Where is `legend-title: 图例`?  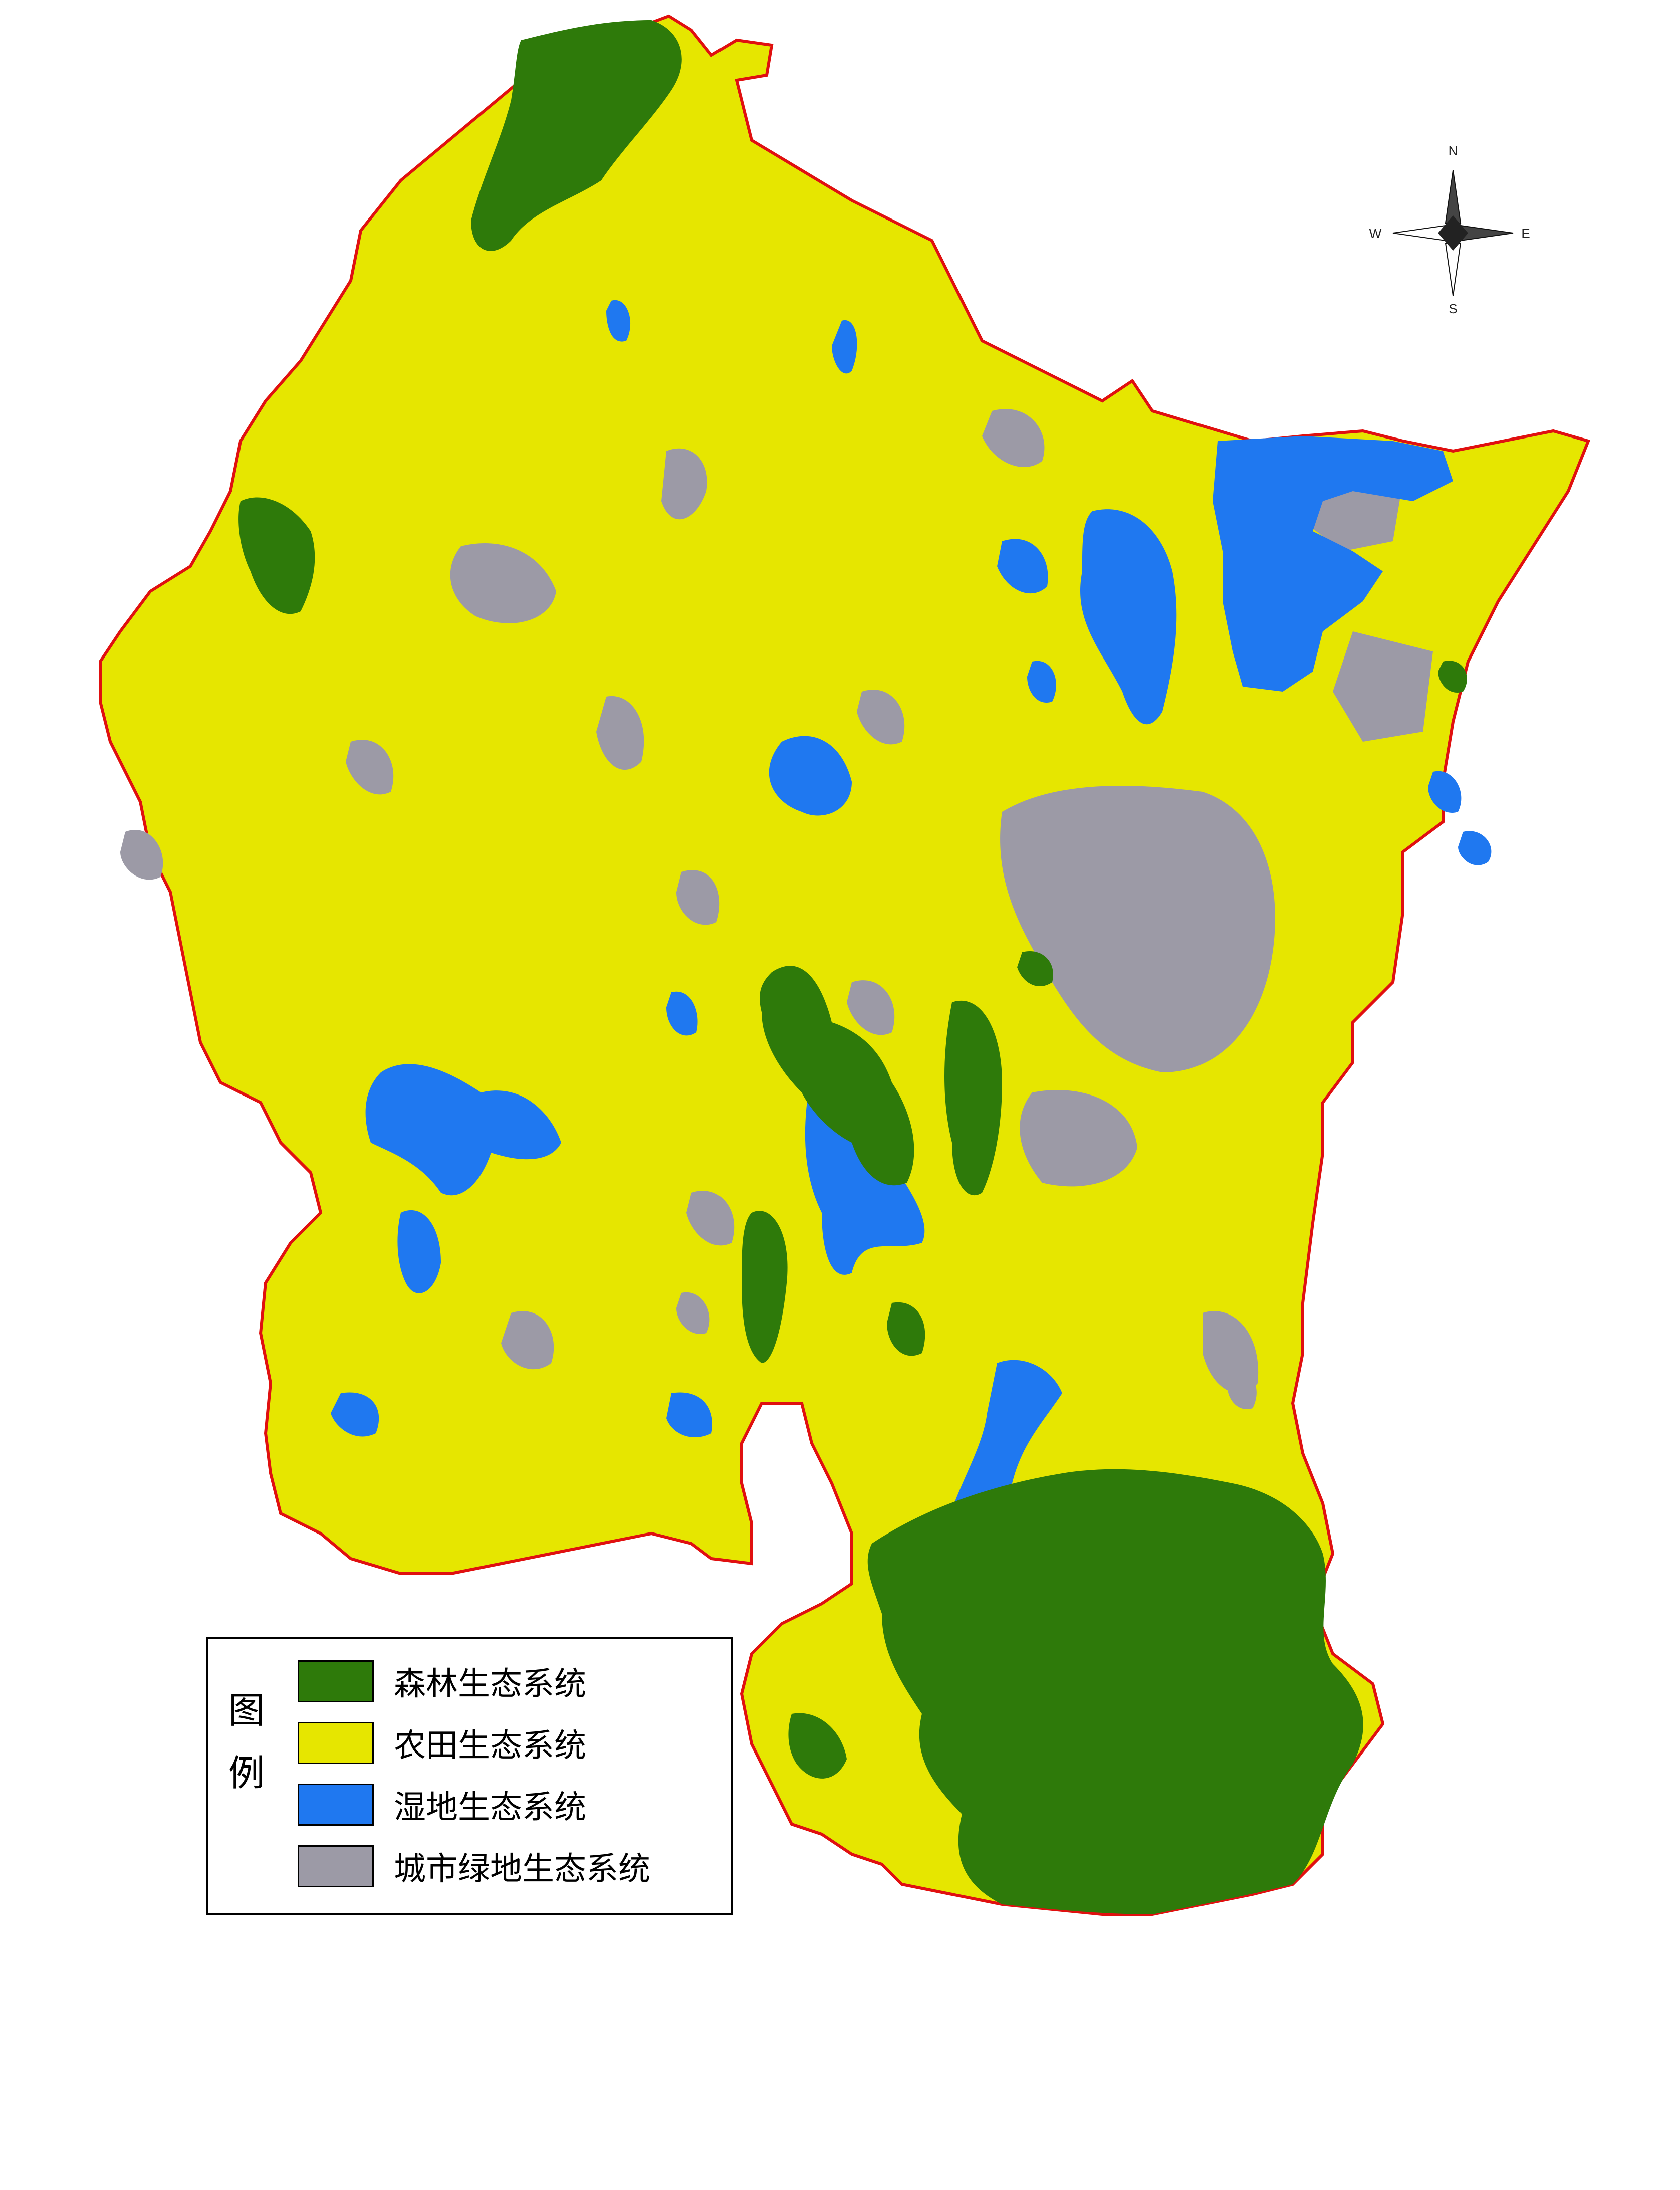 legend-title: 图例 is located at coordinates (246, 1742).